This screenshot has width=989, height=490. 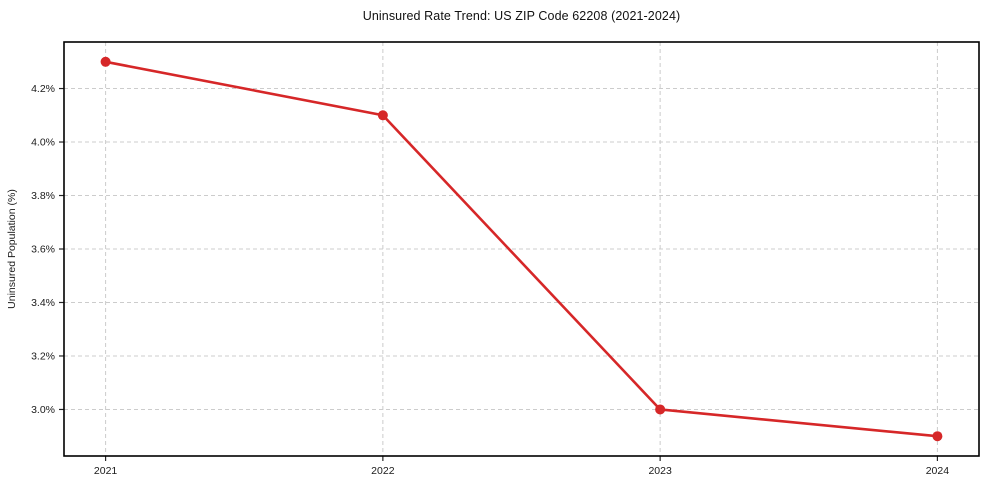 I want to click on y-tick-label: 4.0%, so click(x=43, y=143).